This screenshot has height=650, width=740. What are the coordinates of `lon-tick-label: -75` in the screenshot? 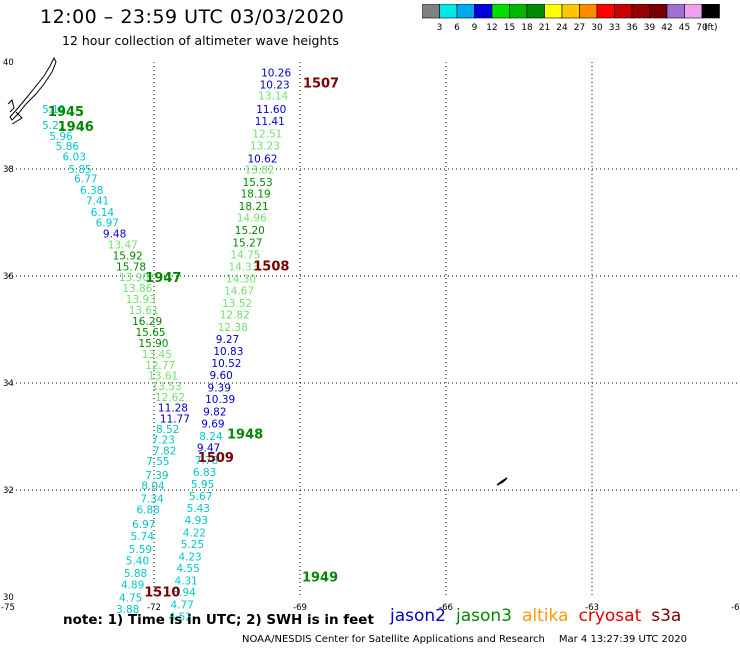 It's located at (8, 608).